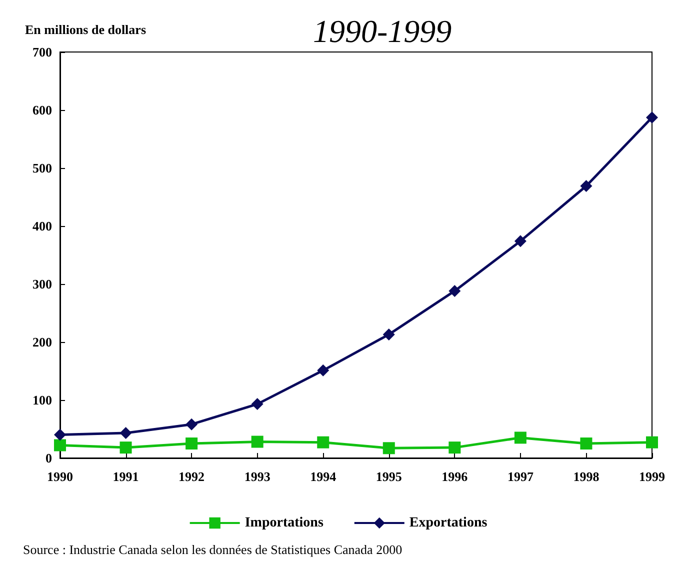 Image resolution: width=676 pixels, height=571 pixels. I want to click on source-note: Source : Industrie Canada selon les données de Statistiques Canada 2000, so click(212, 549).